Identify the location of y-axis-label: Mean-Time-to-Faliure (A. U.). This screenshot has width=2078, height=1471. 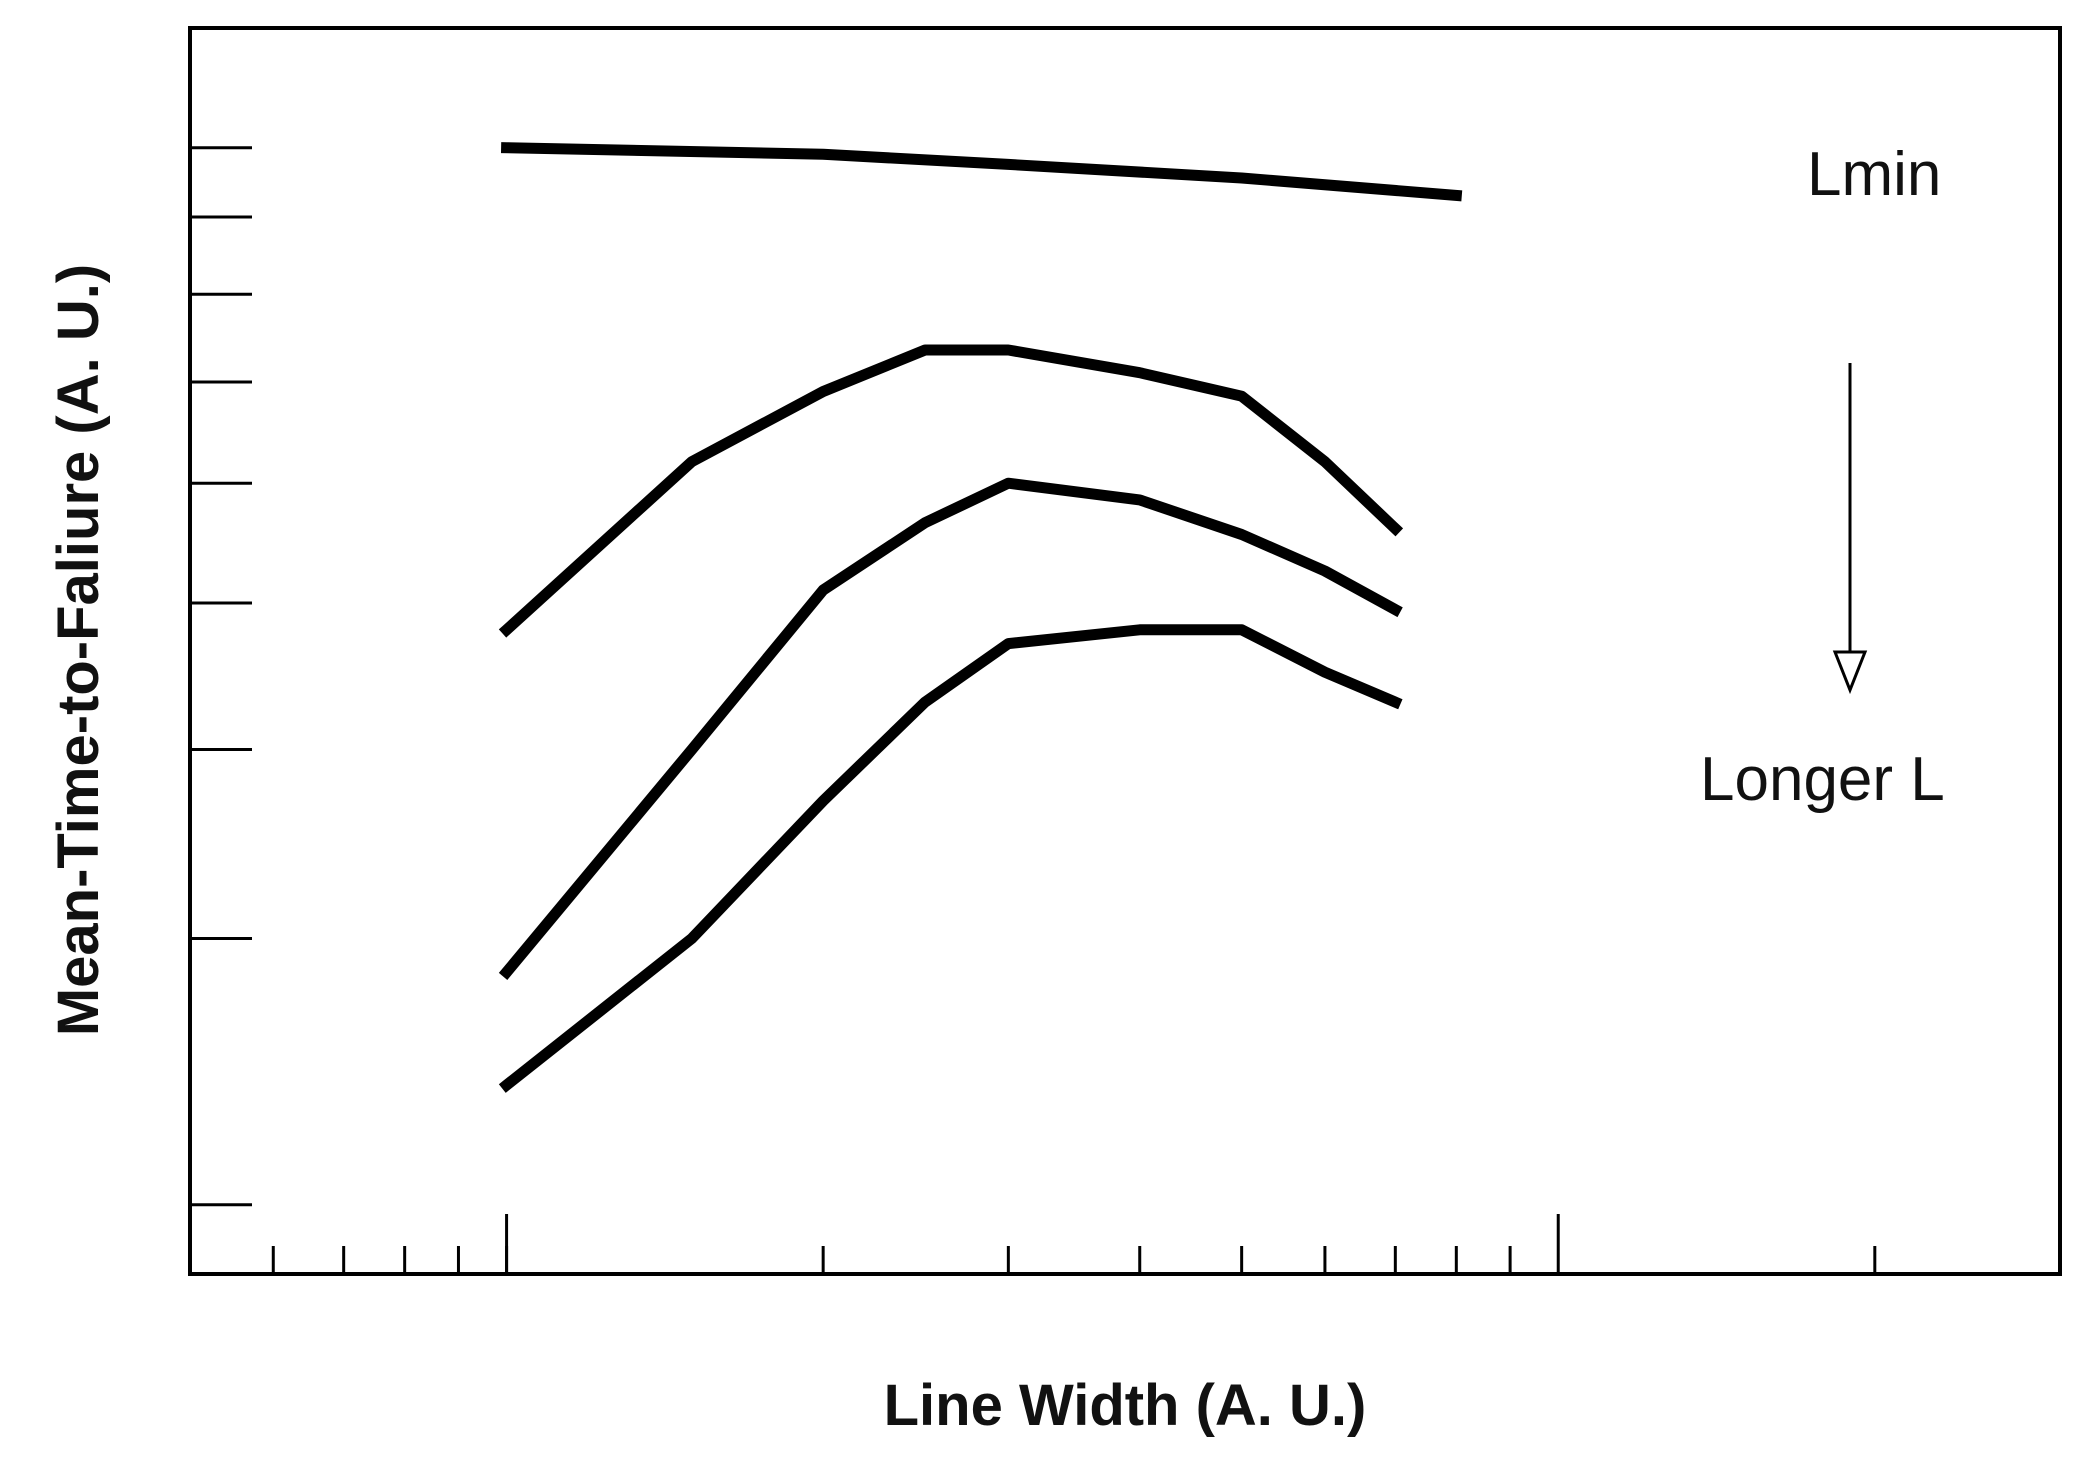
(78, 650).